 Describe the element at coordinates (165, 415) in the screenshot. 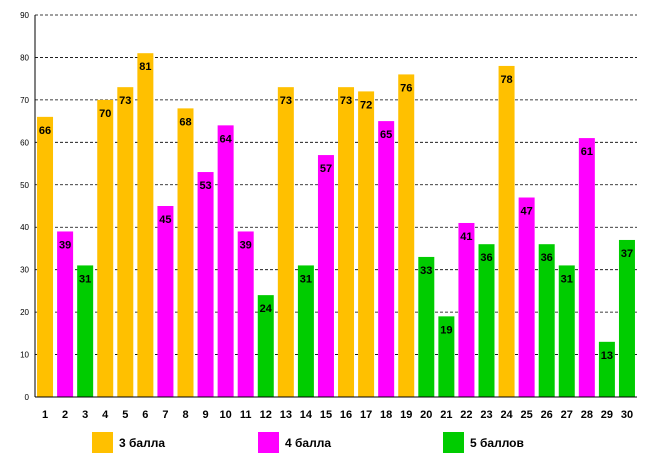

I see `x-tick-label: 7` at that location.